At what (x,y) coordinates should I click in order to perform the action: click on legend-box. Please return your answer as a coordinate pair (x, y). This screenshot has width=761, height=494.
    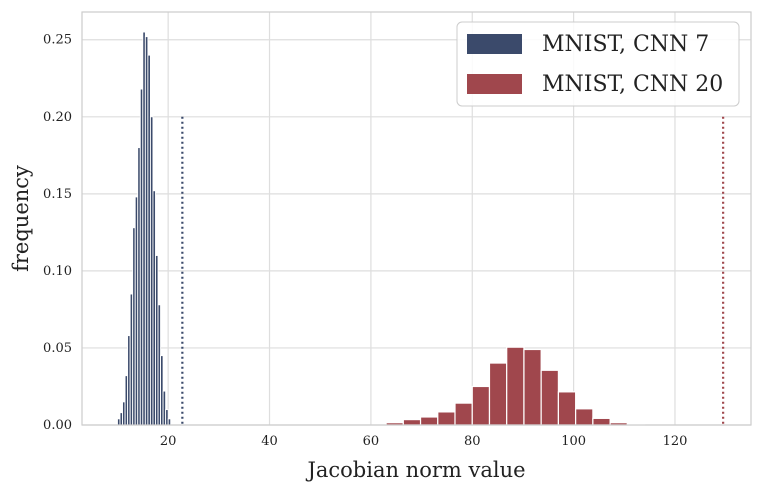
    Looking at the image, I should click on (598, 64).